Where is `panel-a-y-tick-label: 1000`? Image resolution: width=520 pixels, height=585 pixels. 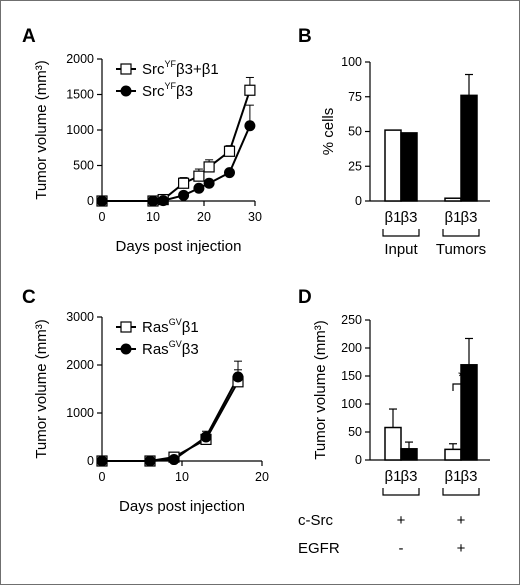 panel-a-y-tick-label: 1000 is located at coordinates (80, 130).